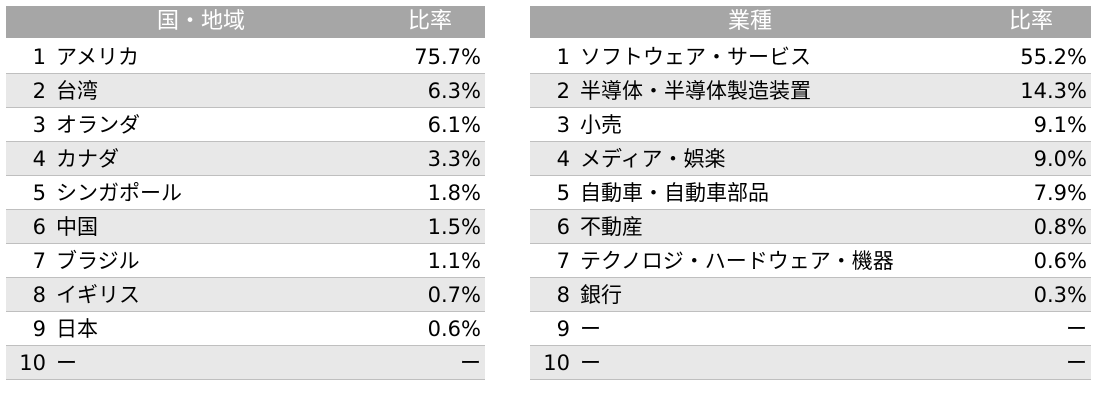  Describe the element at coordinates (695, 57) in the screenshot. I see `row-name: ソフトウェア・サービス` at that location.